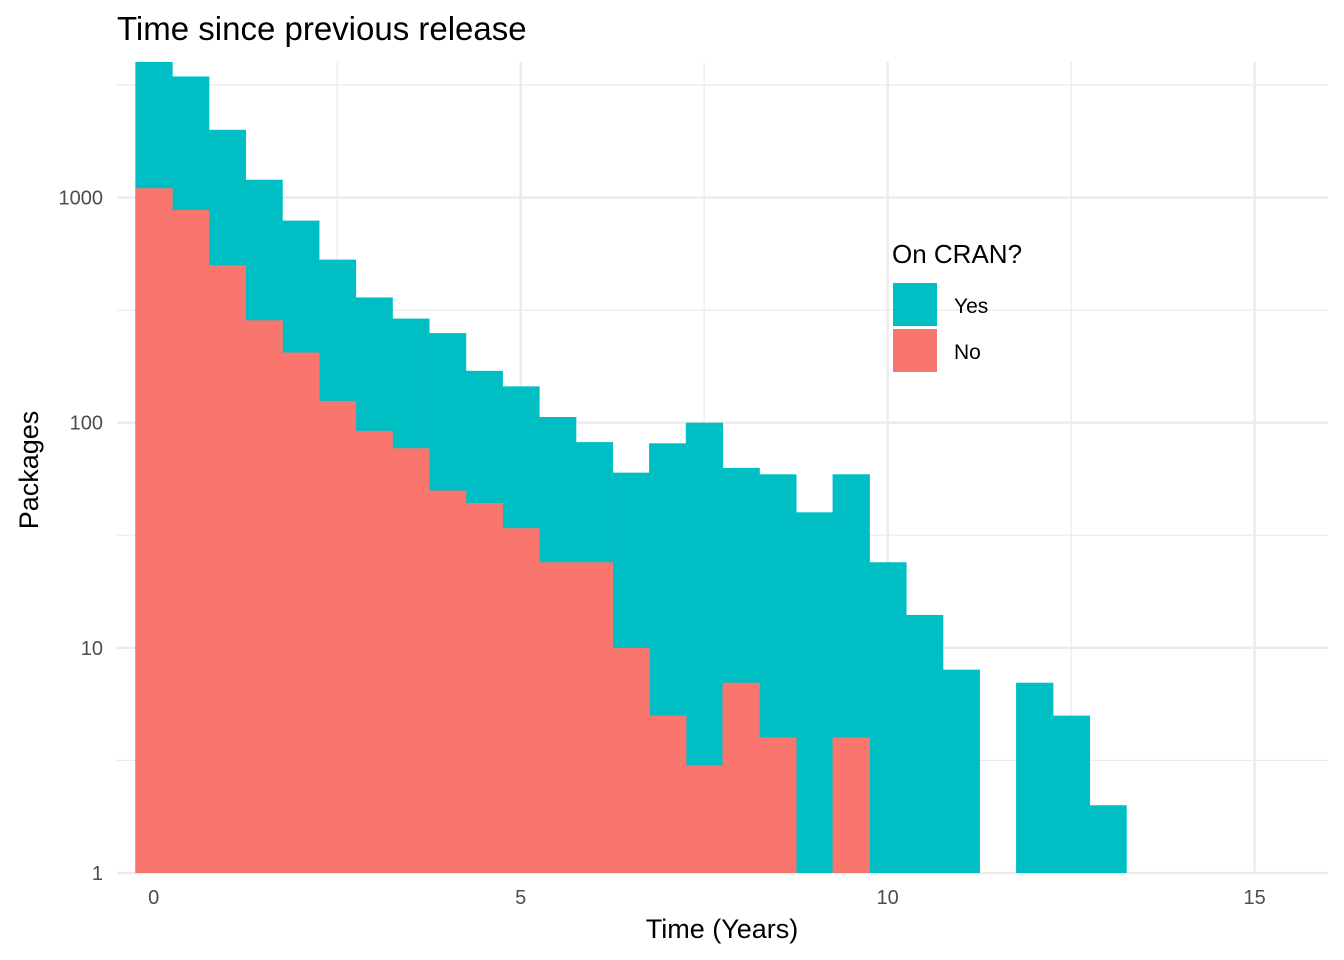 Image resolution: width=1344 pixels, height=960 pixels. I want to click on x-tick-label: 0, so click(153, 898).